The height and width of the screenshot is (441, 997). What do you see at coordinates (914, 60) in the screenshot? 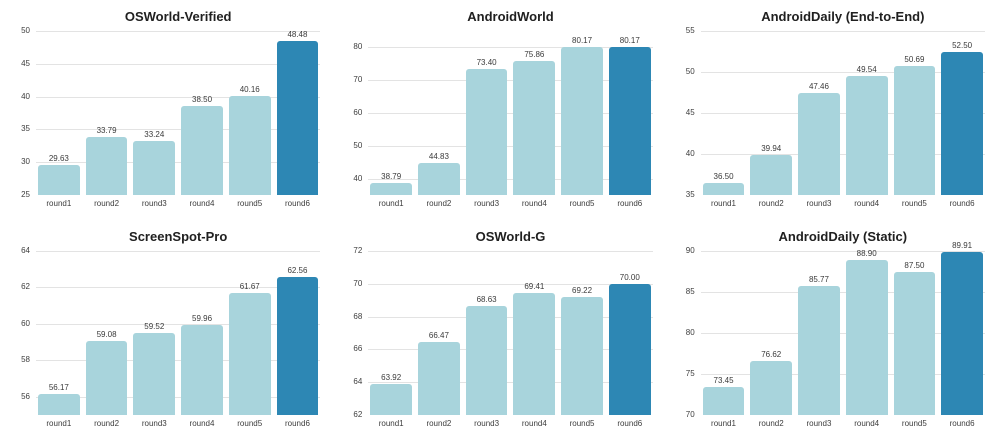
I see `bar-value-label: 50.69` at bounding box center [914, 60].